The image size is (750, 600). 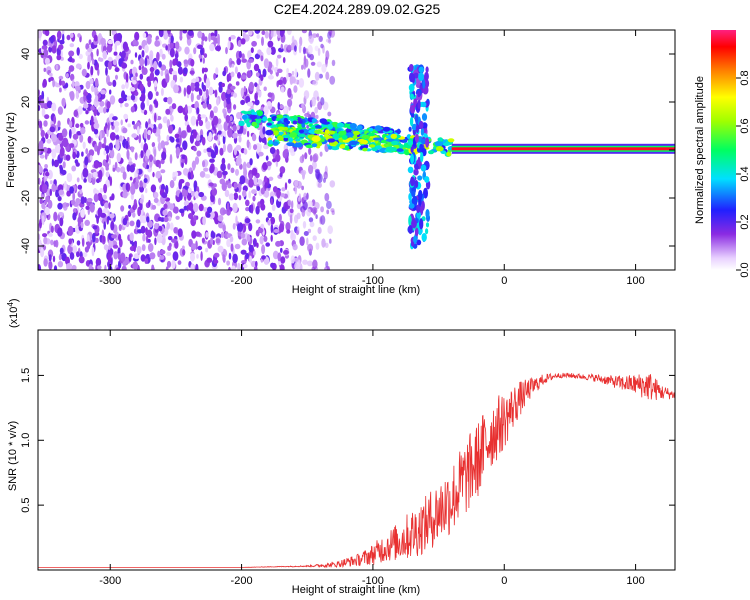 I want to click on x-tick-label: -300, so click(x=110, y=581).